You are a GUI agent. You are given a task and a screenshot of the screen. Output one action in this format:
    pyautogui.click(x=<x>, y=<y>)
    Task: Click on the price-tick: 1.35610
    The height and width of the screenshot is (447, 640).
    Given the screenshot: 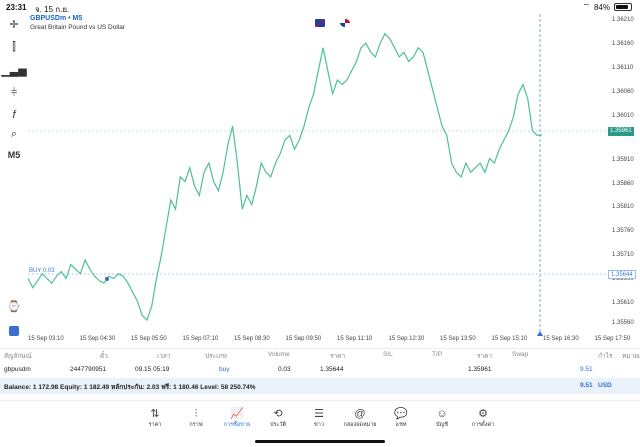 What is the action you would take?
    pyautogui.click(x=623, y=303)
    